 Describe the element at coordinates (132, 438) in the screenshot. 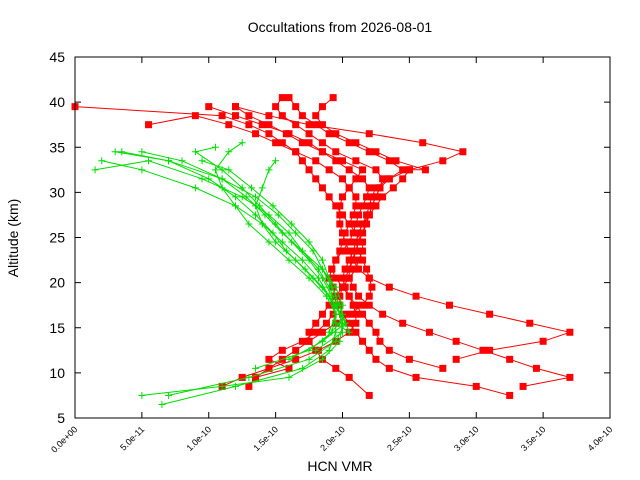

I see `x-tick-label: 5.0e-11` at that location.